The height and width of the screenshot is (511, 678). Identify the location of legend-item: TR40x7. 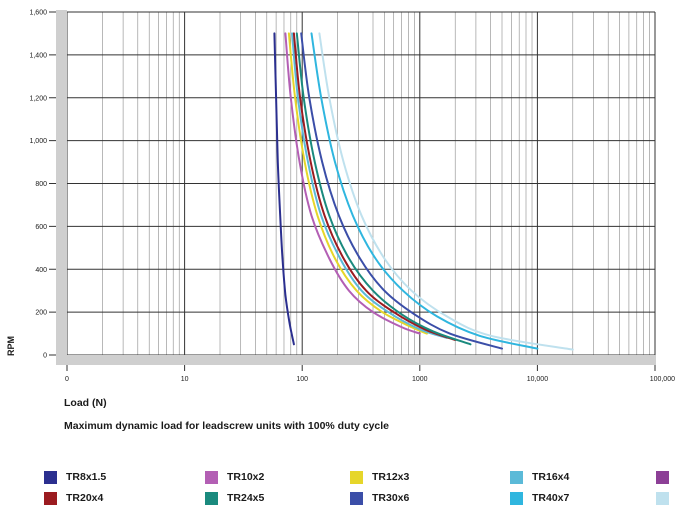
(539, 498).